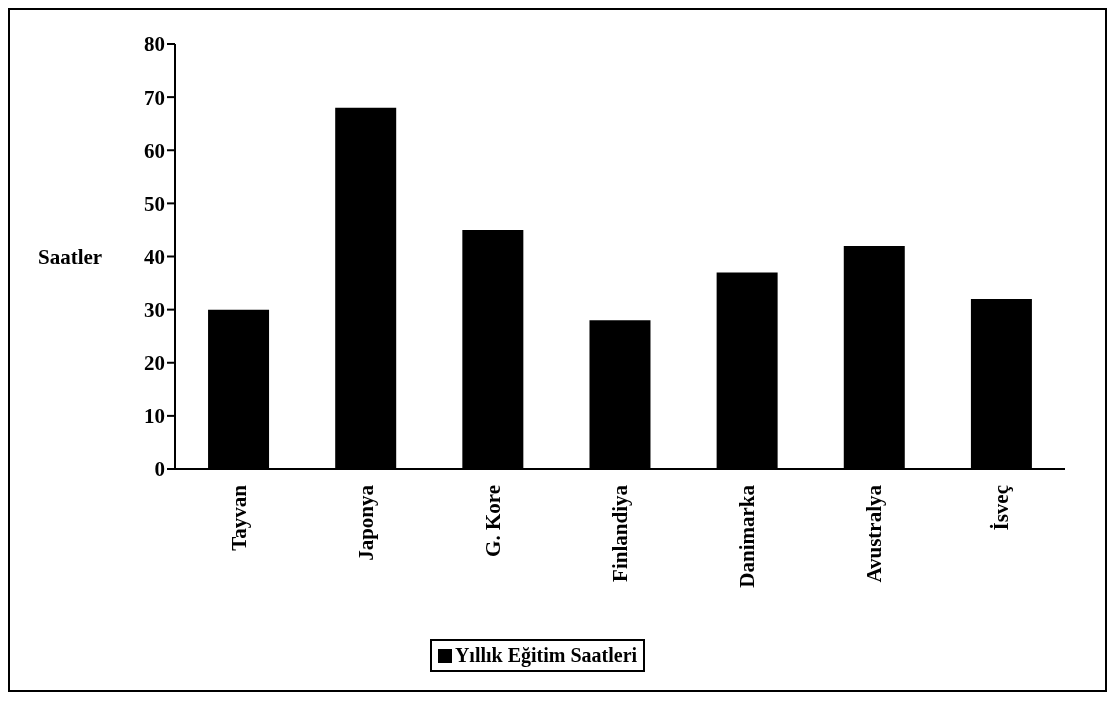  I want to click on legend-label: Yıllık Eğitim Saatleri, so click(545, 655).